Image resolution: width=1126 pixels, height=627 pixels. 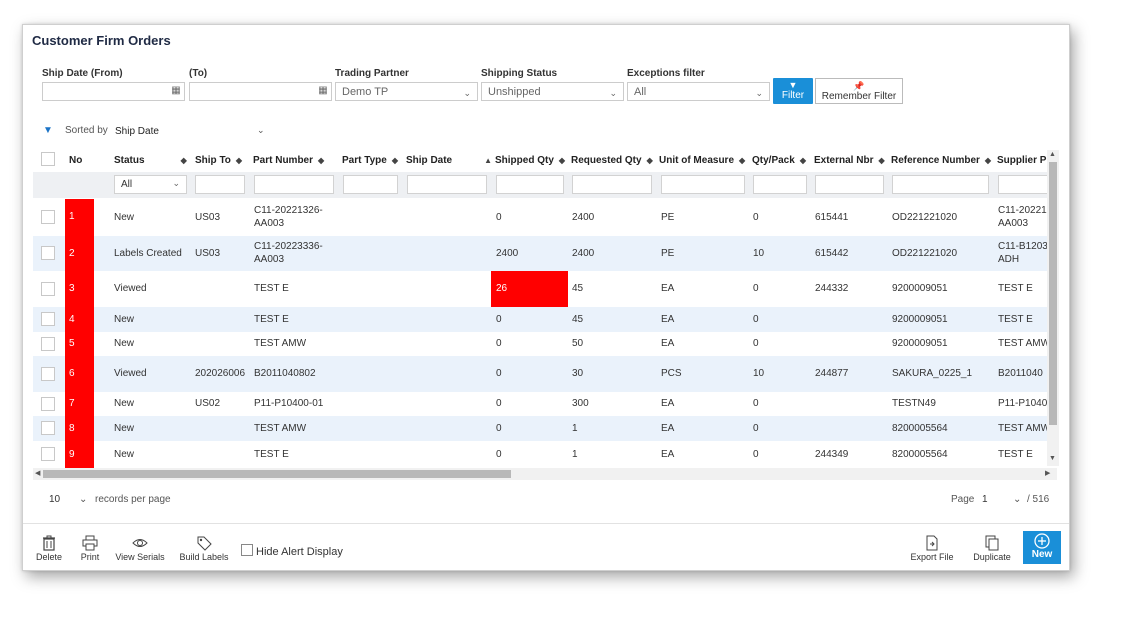 What do you see at coordinates (289, 160) in the screenshot?
I see `col-part-number: Part Number ◆` at bounding box center [289, 160].